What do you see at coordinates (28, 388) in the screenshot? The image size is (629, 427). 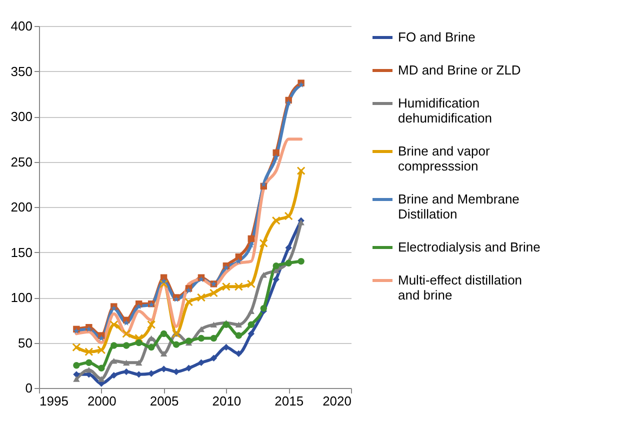 I see `y-tick-label: 0` at bounding box center [28, 388].